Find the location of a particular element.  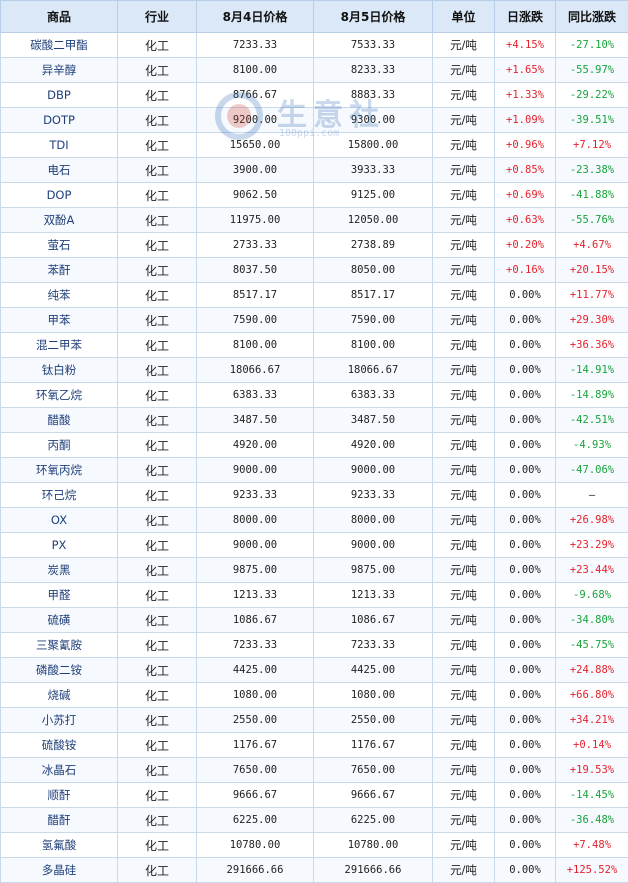

cell-product: 醋酐 is located at coordinates (59, 820).